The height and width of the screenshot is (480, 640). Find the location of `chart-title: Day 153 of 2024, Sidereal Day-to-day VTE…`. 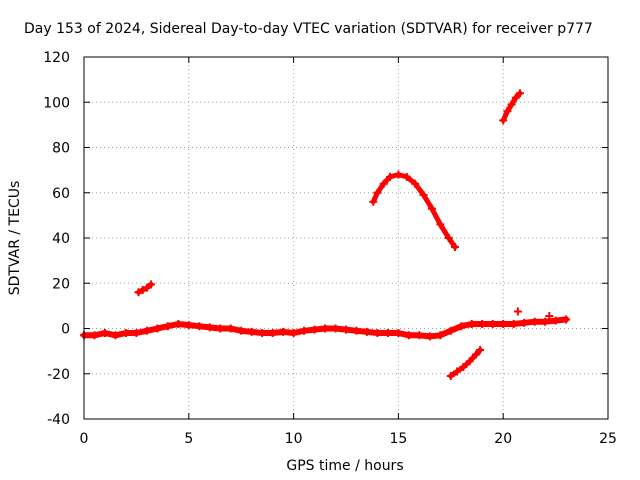

chart-title: Day 153 of 2024, Sidereal Day-to-day VTE… is located at coordinates (308, 29).